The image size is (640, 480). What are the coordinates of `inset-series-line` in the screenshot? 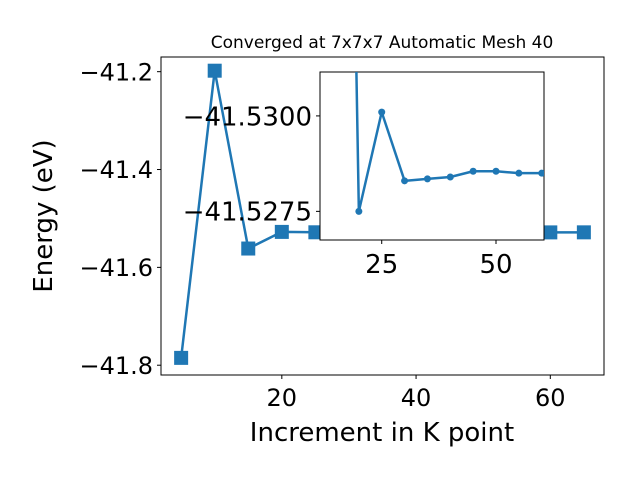 It's located at (448, 142).